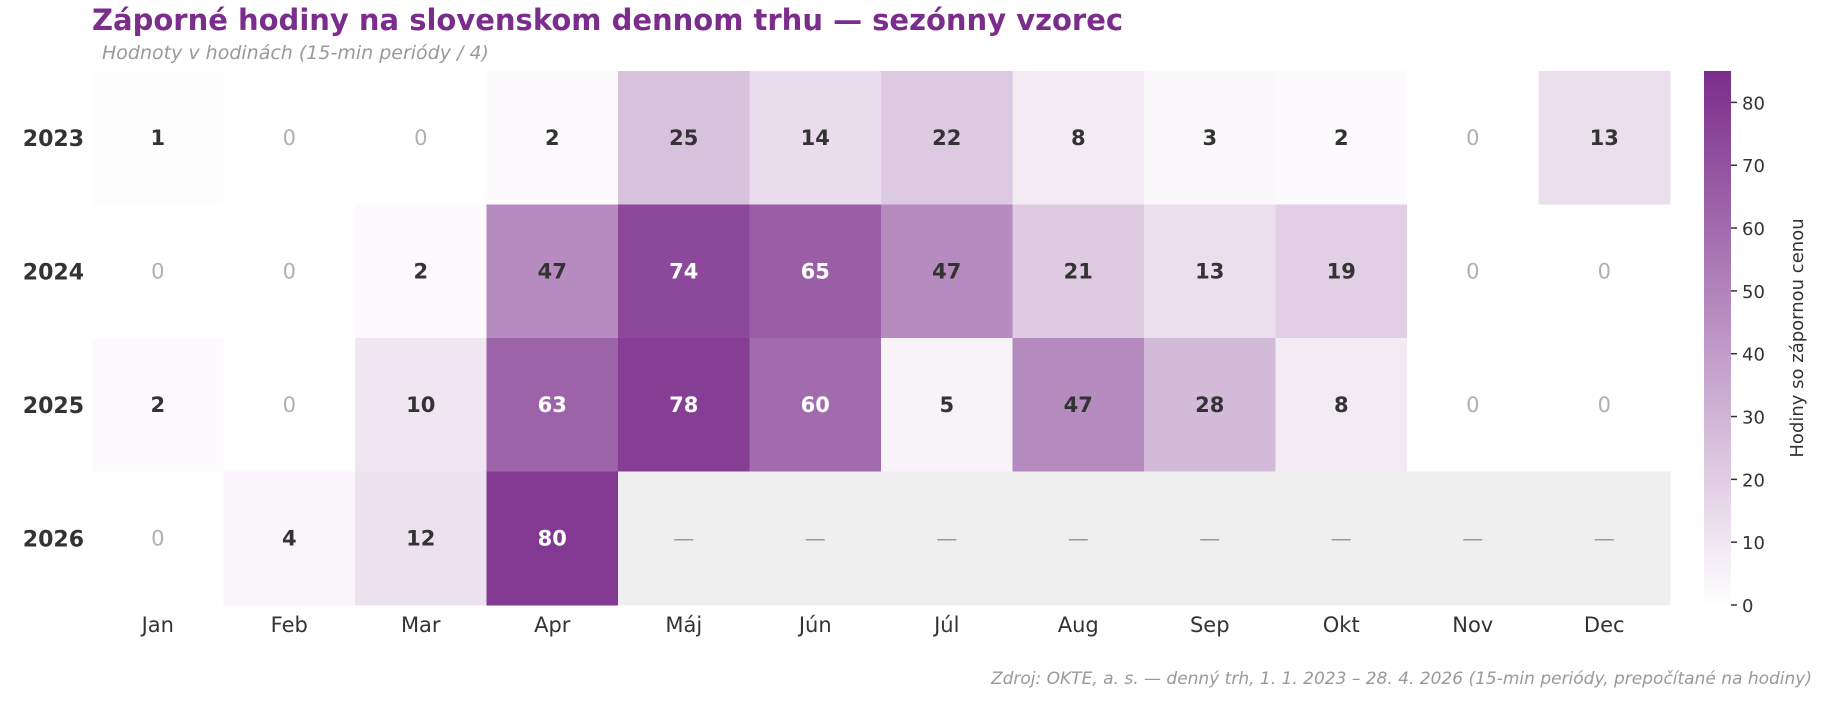 This screenshot has height=703, width=1829. Describe the element at coordinates (1210, 625) in the screenshot. I see `x-tick-label: Sep` at that location.